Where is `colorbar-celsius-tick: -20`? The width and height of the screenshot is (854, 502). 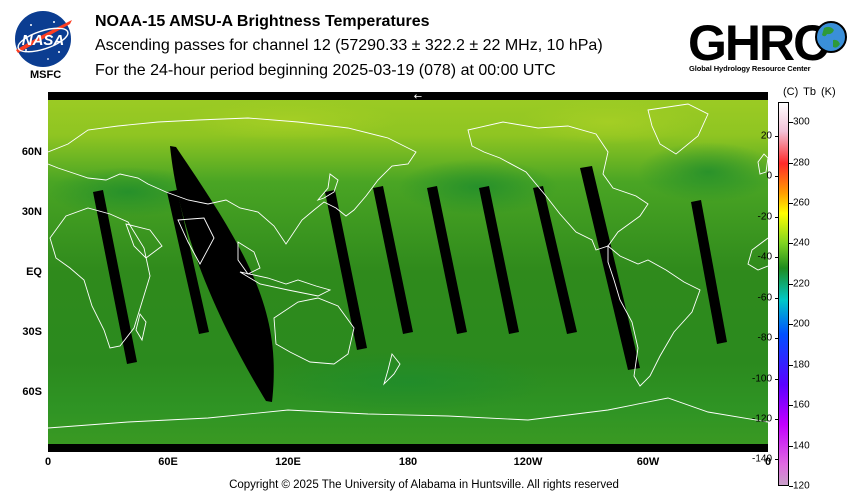
colorbar-celsius-tick: -20 is located at coordinates (764, 217).